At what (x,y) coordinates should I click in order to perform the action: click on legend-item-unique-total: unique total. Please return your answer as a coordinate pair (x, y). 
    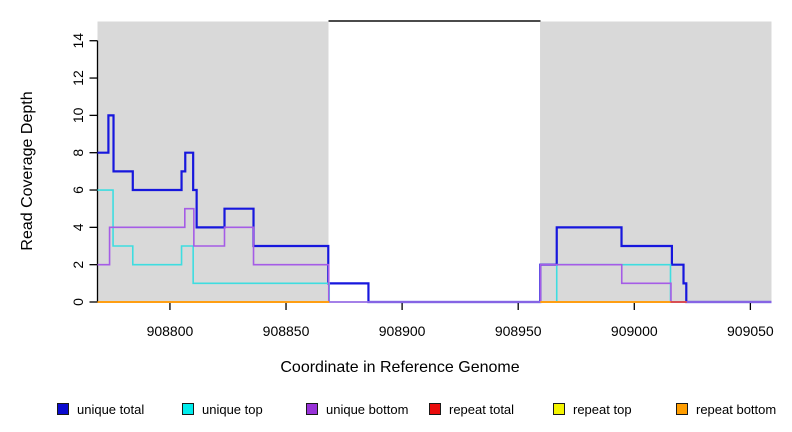
    Looking at the image, I should click on (100, 409).